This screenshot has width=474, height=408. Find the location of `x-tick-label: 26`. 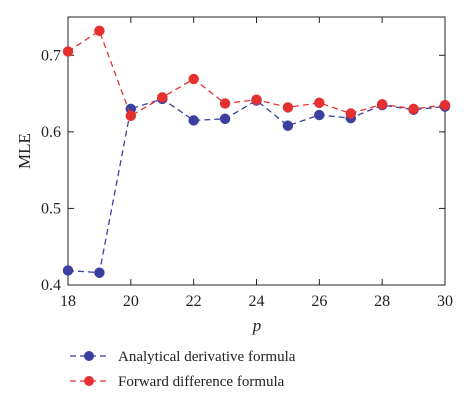

x-tick-label: 26 is located at coordinates (319, 301).